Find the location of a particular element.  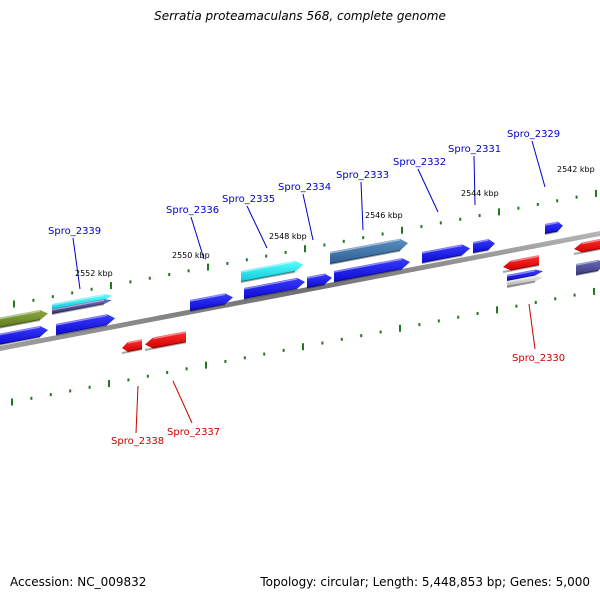

gene-spro-2331-body is located at coordinates (484, 246).